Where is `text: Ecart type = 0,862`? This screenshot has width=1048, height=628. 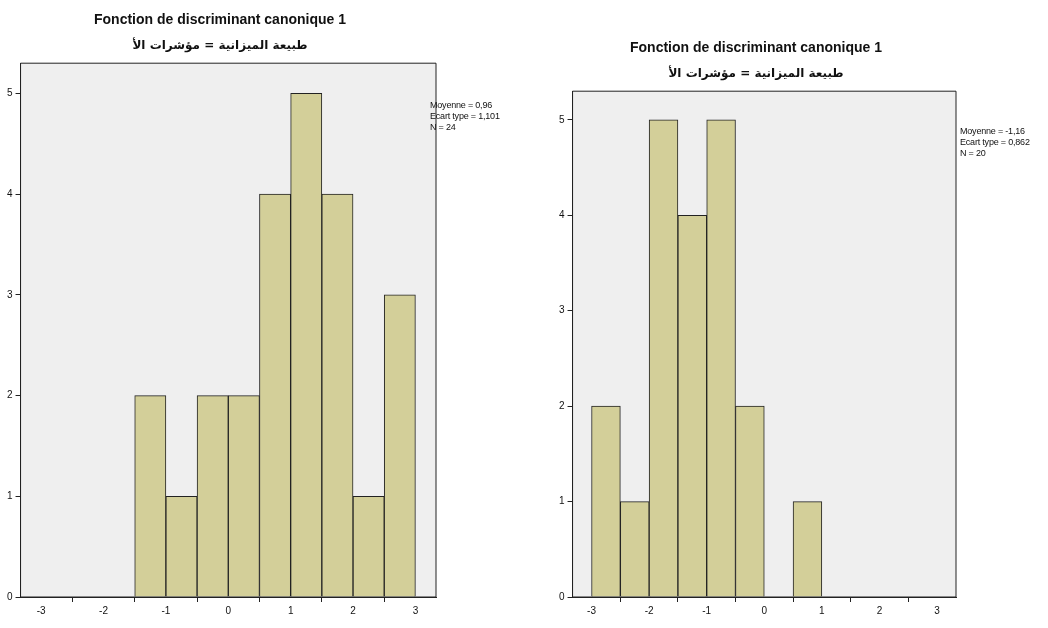 text: Ecart type = 0,862 is located at coordinates (995, 142).